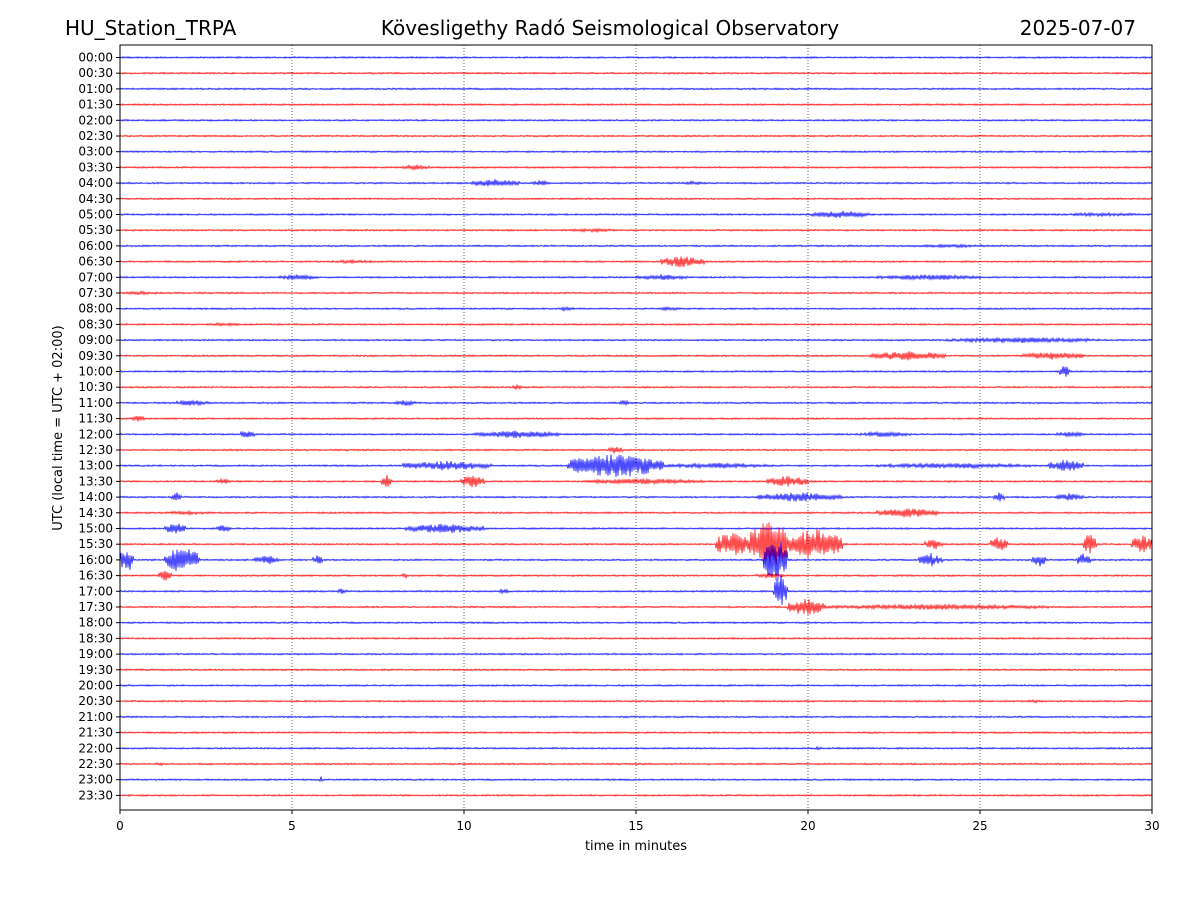  Describe the element at coordinates (95, 733) in the screenshot. I see `y-tick-label: 21:30` at that location.